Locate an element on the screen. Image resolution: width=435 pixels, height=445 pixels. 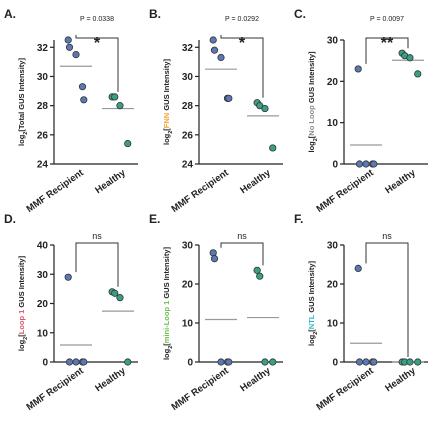
panel-label: D. is located at coordinates (10, 219).